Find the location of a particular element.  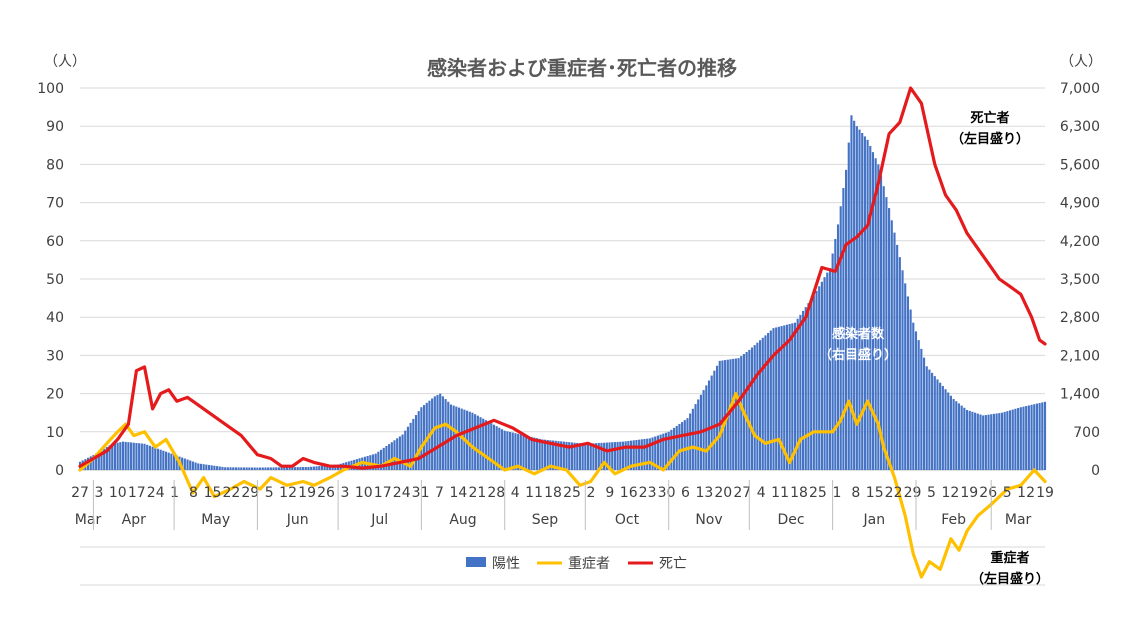

cases-annotation-note: （右目盛り） is located at coordinates (858, 355).